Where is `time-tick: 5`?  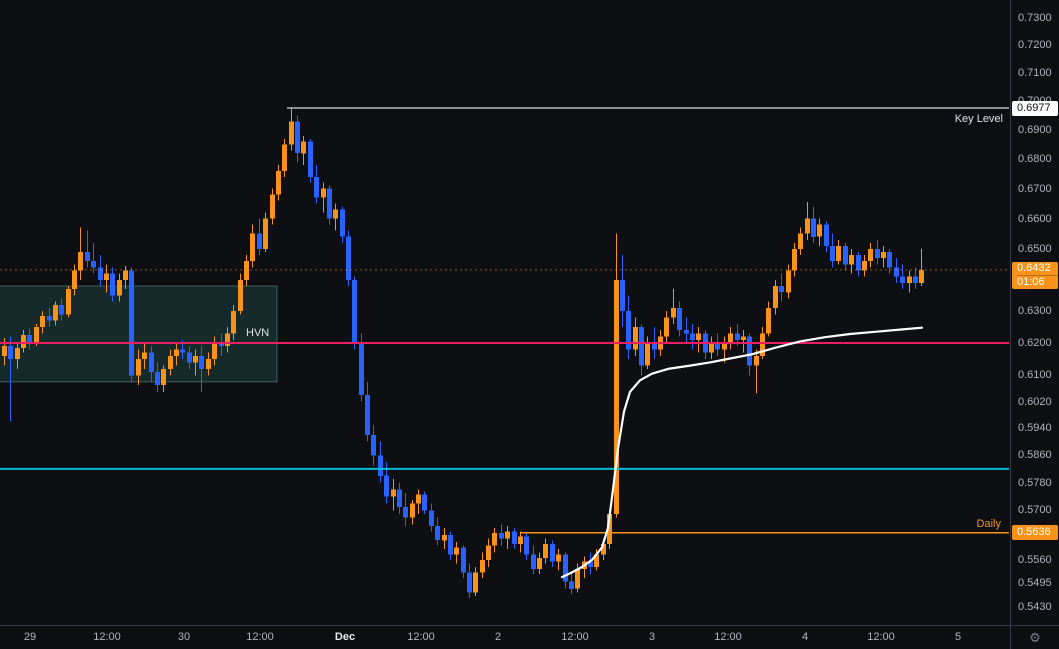
time-tick: 5 is located at coordinates (958, 637).